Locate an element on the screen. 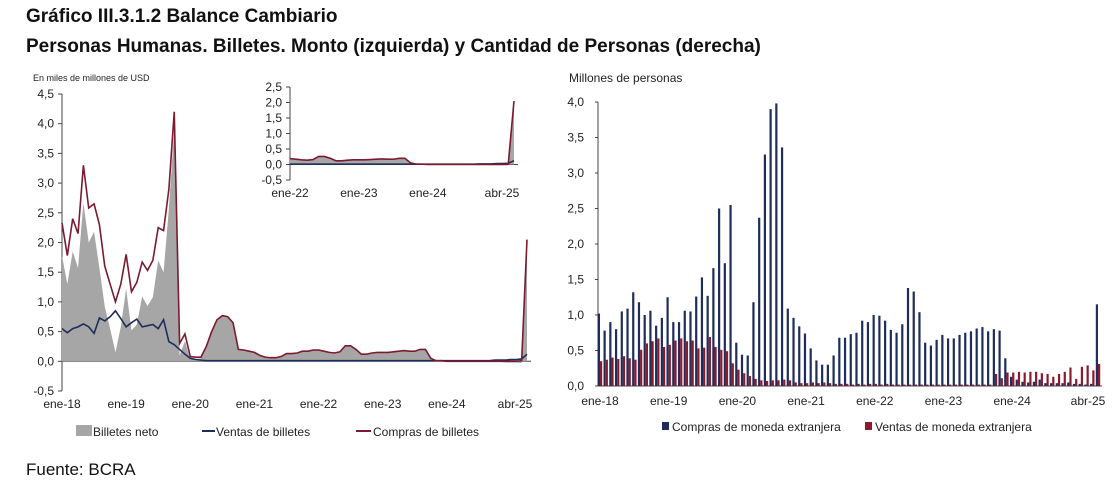 Image resolution: width=1114 pixels, height=491 pixels. right-y-tick-label: 1,0 is located at coordinates (575, 315).